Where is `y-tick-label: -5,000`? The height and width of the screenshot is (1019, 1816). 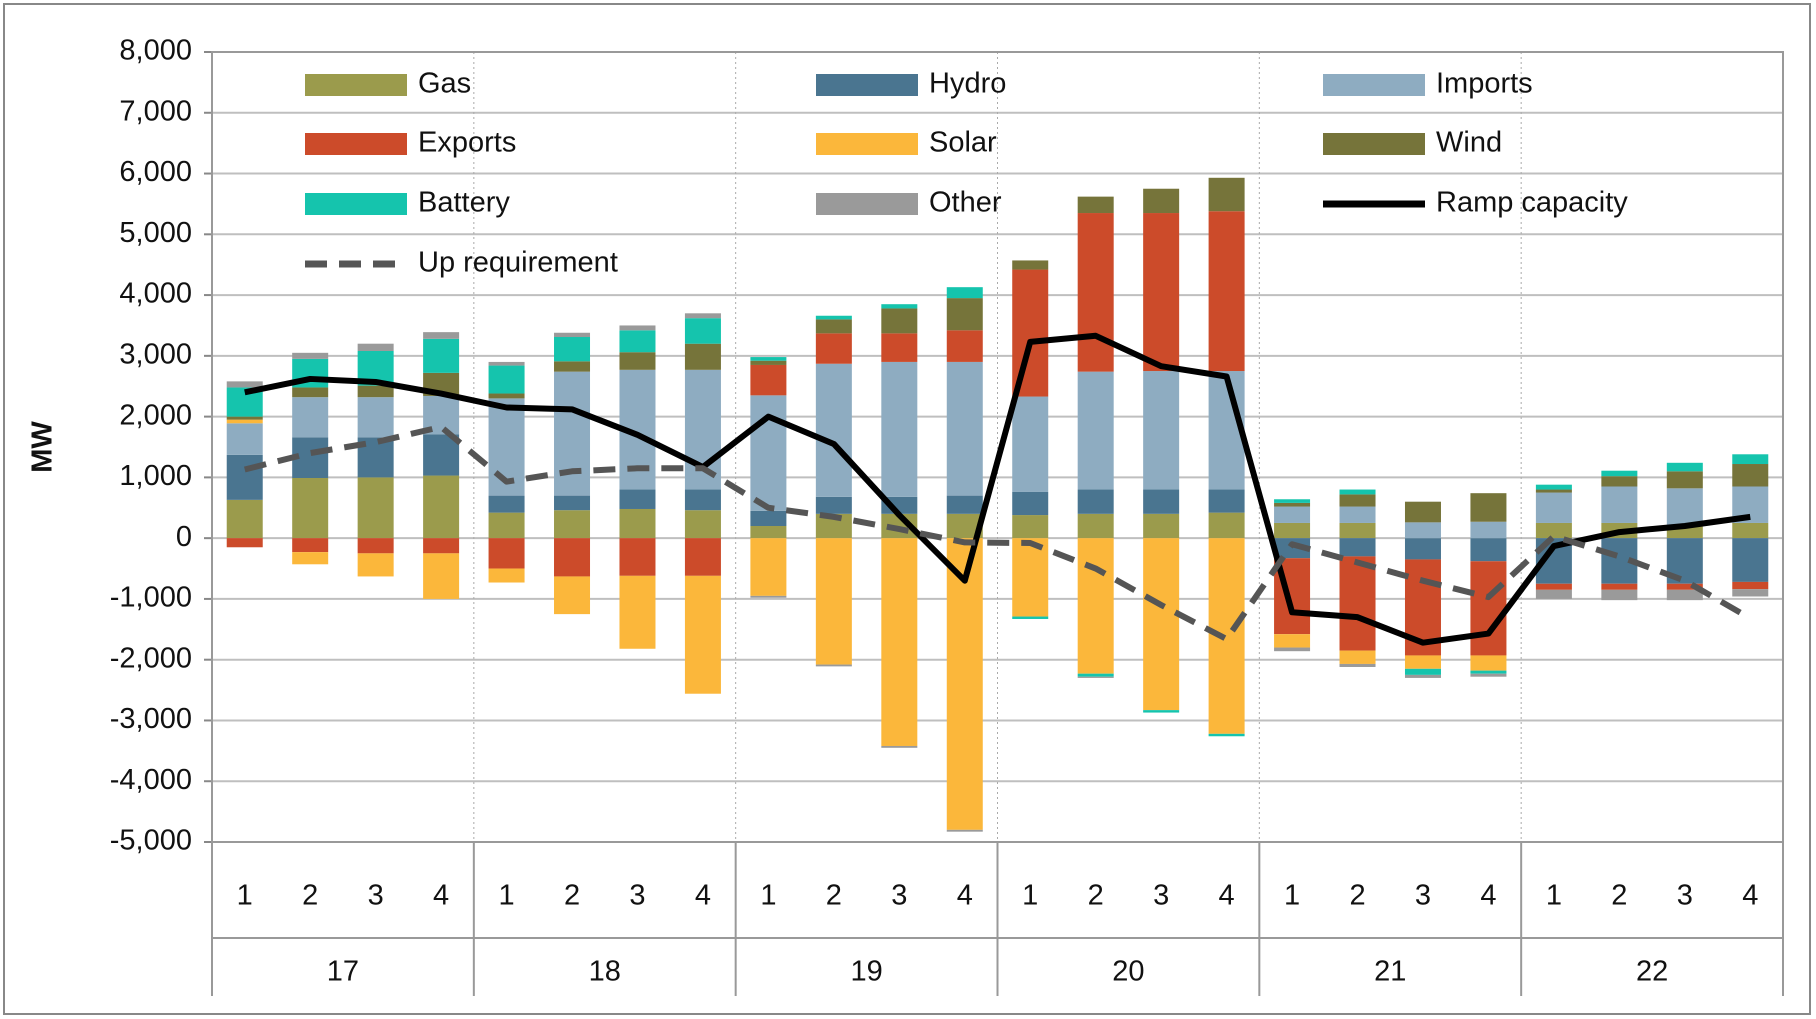
y-tick-label: -5,000 is located at coordinates (151, 841).